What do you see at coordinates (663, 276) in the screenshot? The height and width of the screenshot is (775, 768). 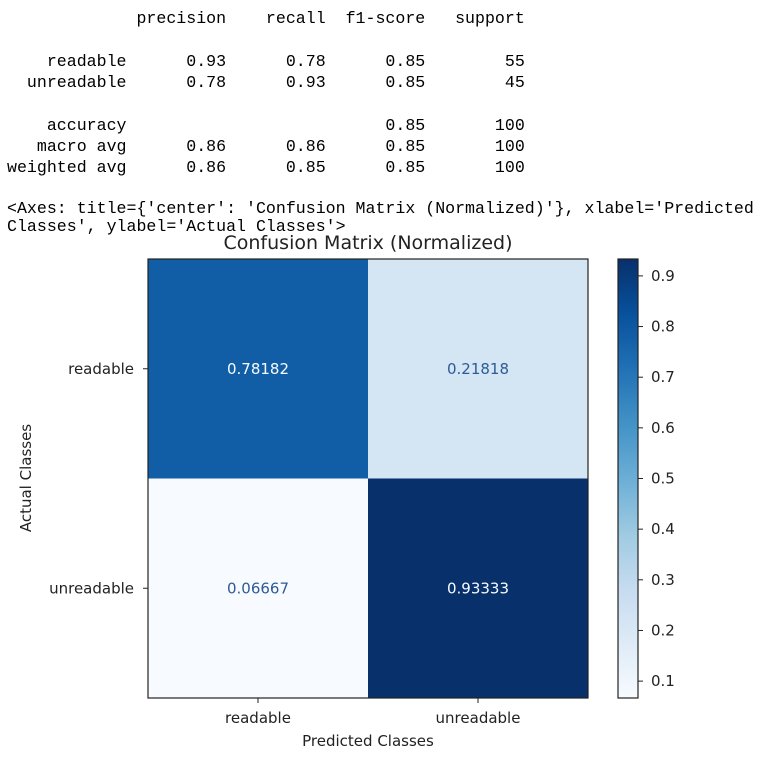 I see `colorbar-tick-label: 0.9` at bounding box center [663, 276].